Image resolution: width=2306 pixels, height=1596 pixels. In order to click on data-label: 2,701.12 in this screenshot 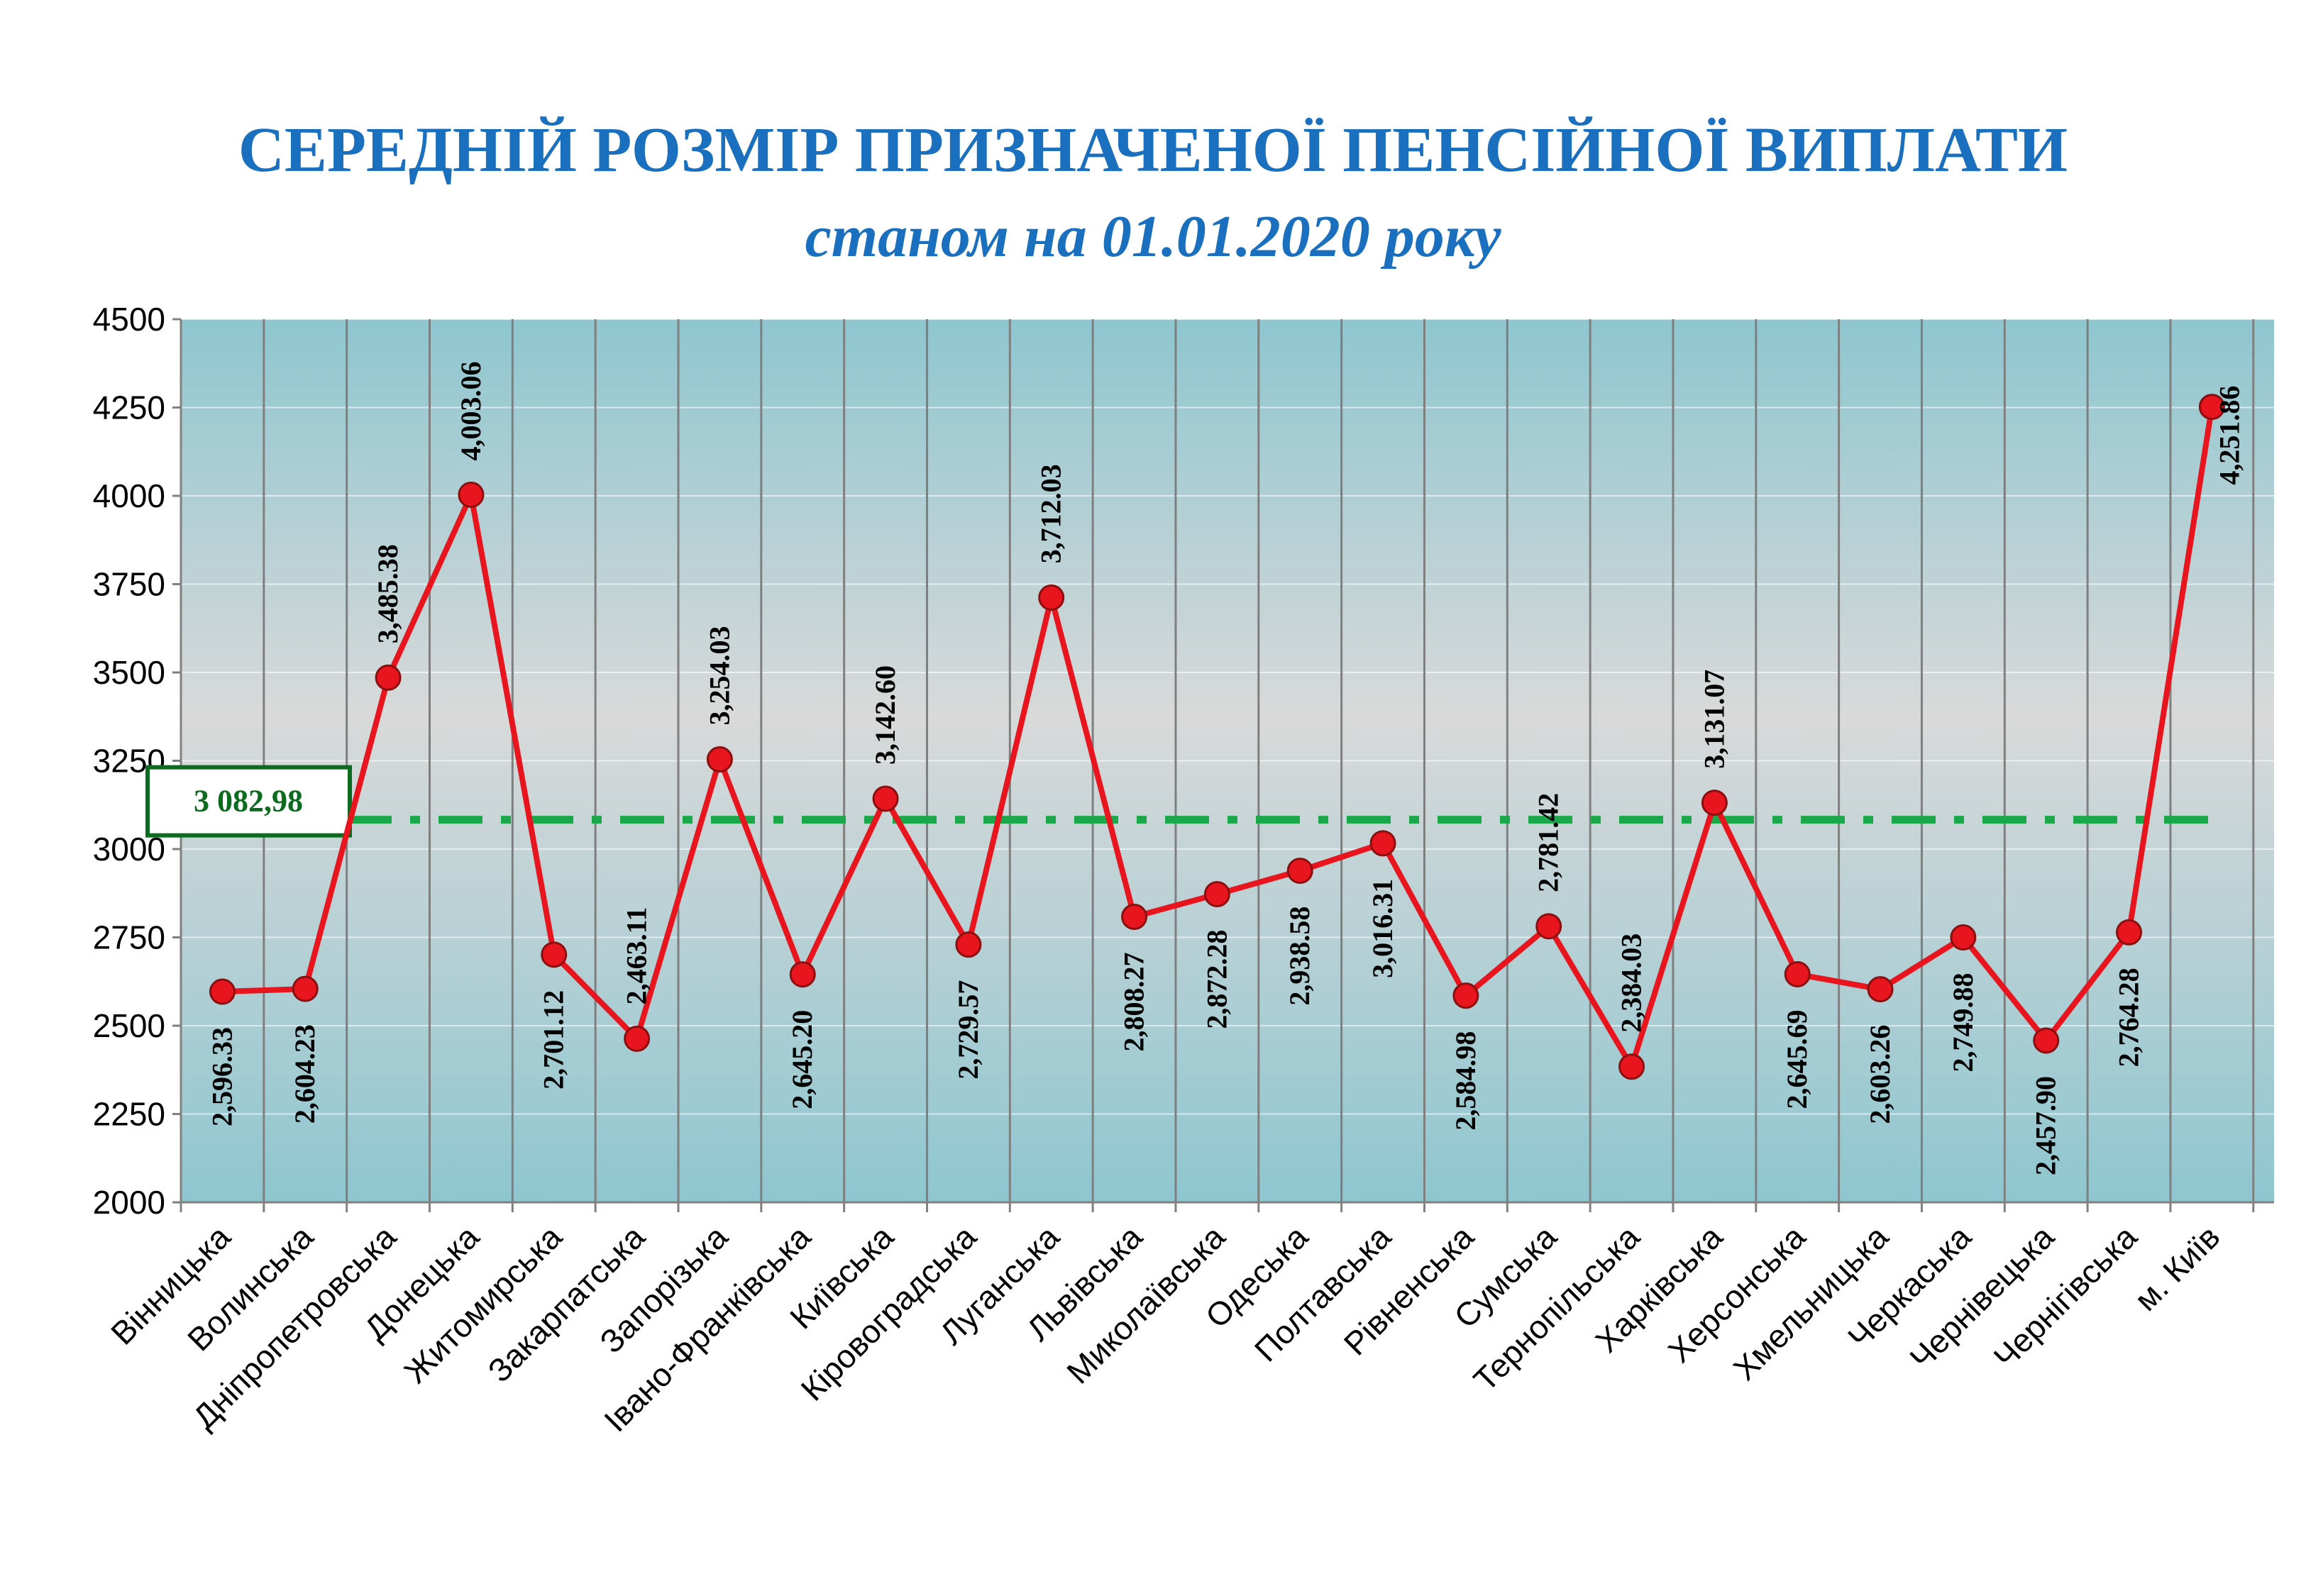, I will do `click(554, 1040)`.